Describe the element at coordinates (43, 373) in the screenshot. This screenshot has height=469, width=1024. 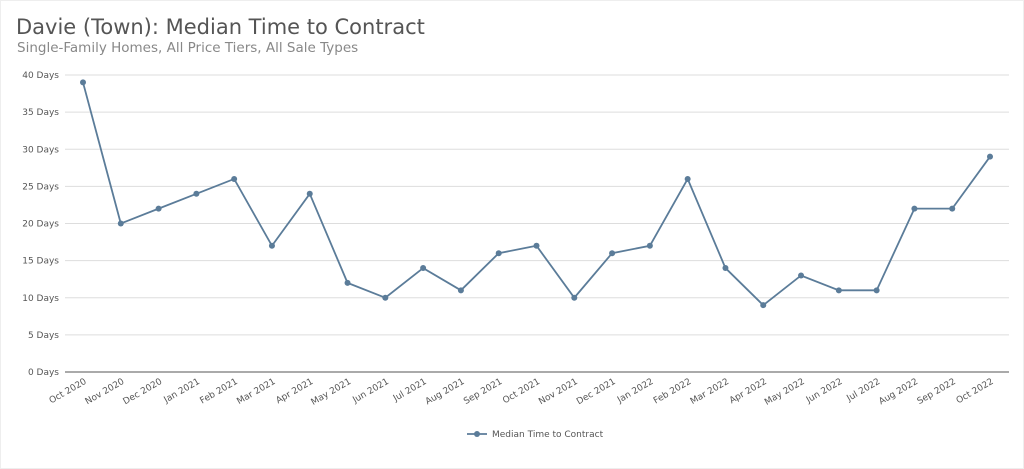
I see `y-tick-label: 0 Days` at that location.